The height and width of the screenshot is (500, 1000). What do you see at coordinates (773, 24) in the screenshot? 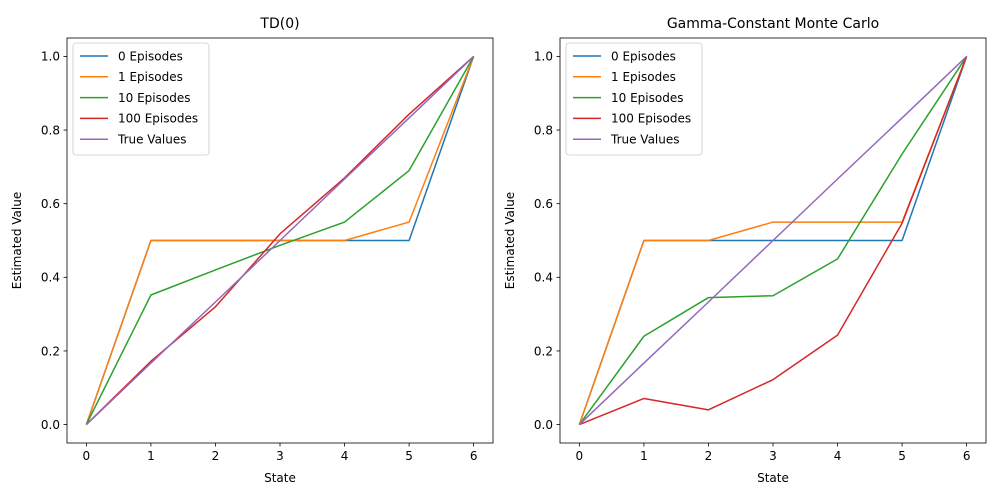
I see `chart-title: Gamma-Constant Monte Carlo` at bounding box center [773, 24].